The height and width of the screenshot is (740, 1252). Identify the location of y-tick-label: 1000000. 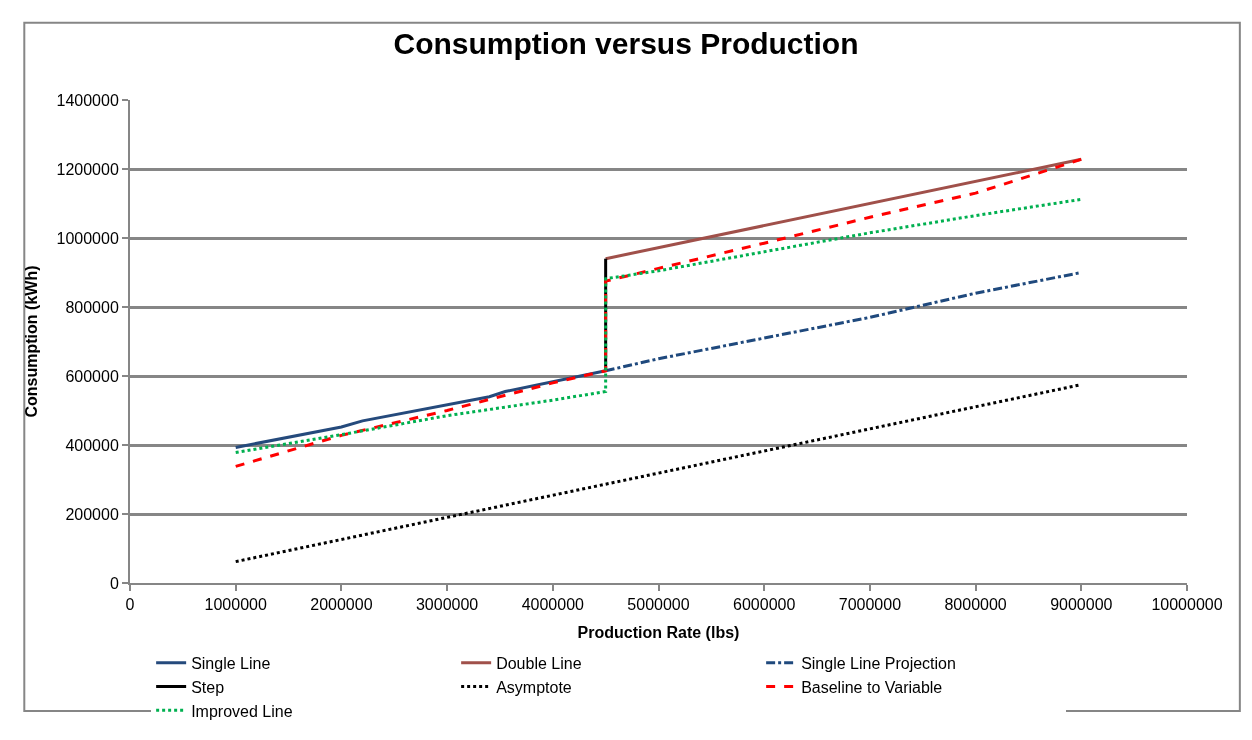
(87, 238).